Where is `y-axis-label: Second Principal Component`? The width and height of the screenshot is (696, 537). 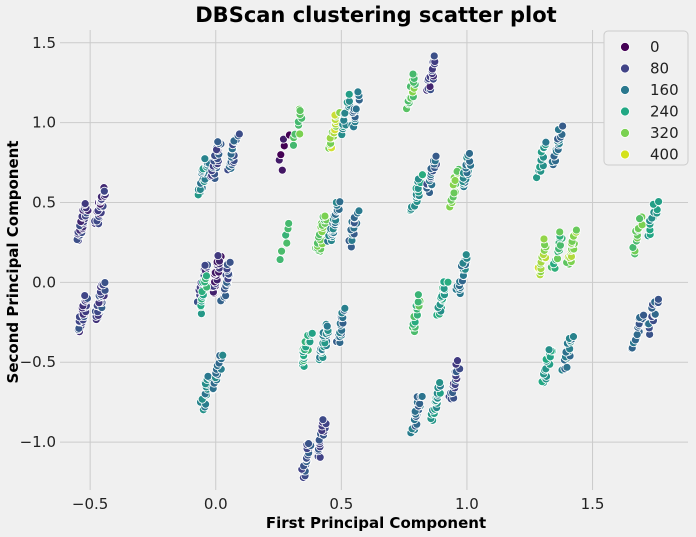 y-axis-label: Second Principal Component is located at coordinates (13, 262).